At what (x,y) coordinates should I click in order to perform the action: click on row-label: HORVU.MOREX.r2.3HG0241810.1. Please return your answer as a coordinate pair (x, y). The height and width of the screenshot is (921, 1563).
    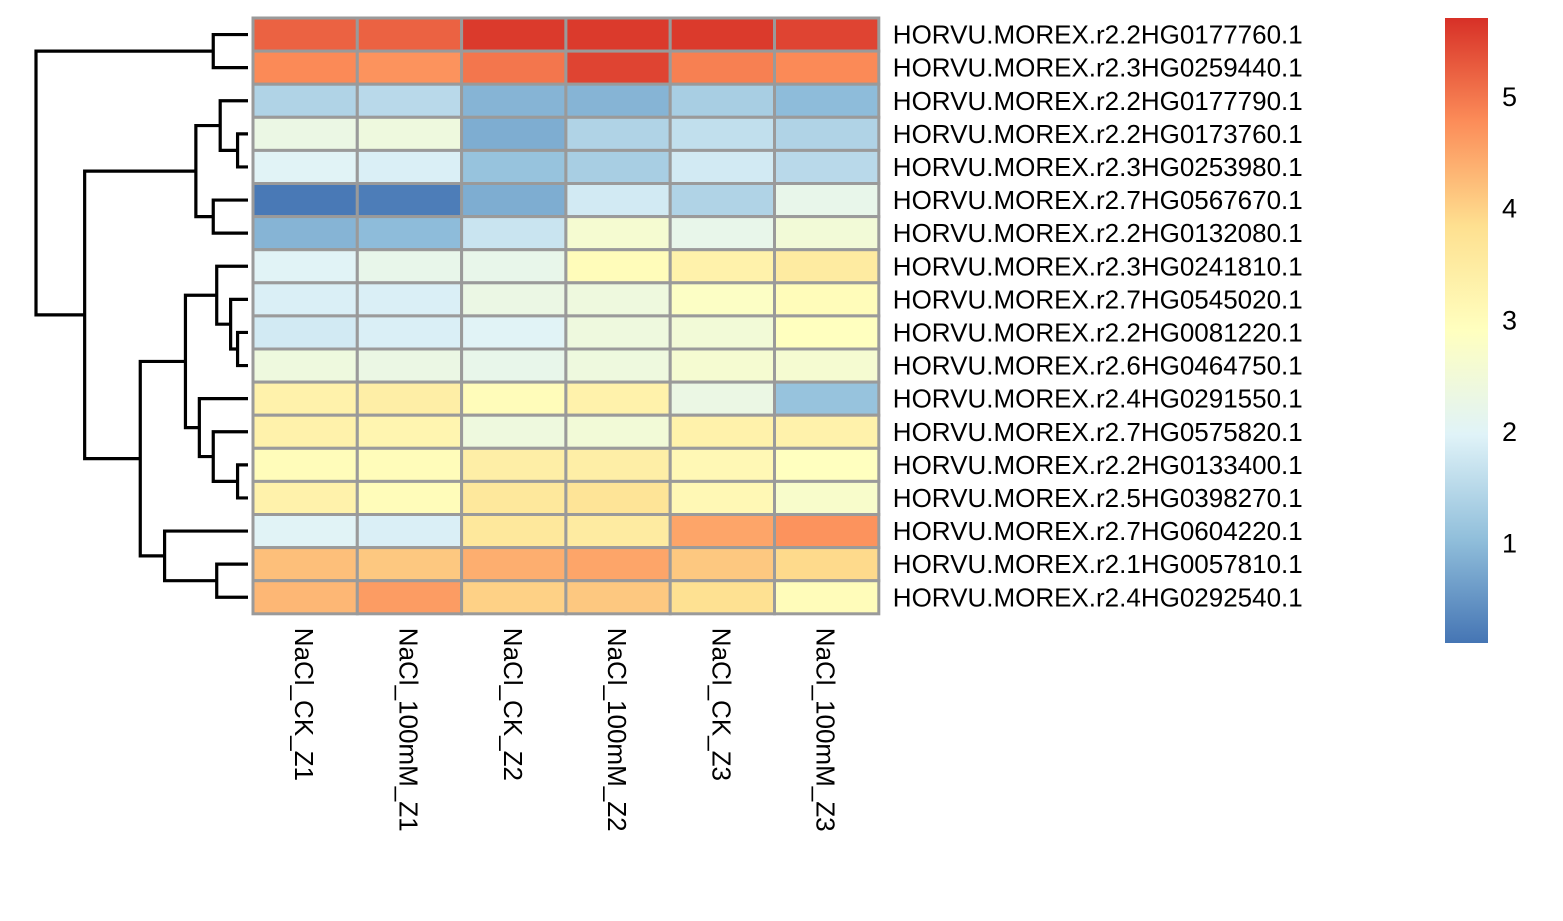
    Looking at the image, I should click on (1098, 266).